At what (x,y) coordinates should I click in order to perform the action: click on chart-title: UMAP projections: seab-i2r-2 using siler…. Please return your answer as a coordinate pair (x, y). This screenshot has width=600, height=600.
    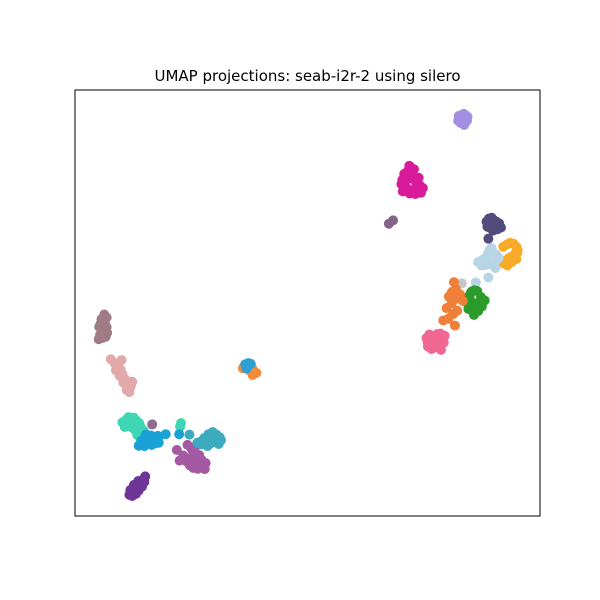
    Looking at the image, I should click on (307, 76).